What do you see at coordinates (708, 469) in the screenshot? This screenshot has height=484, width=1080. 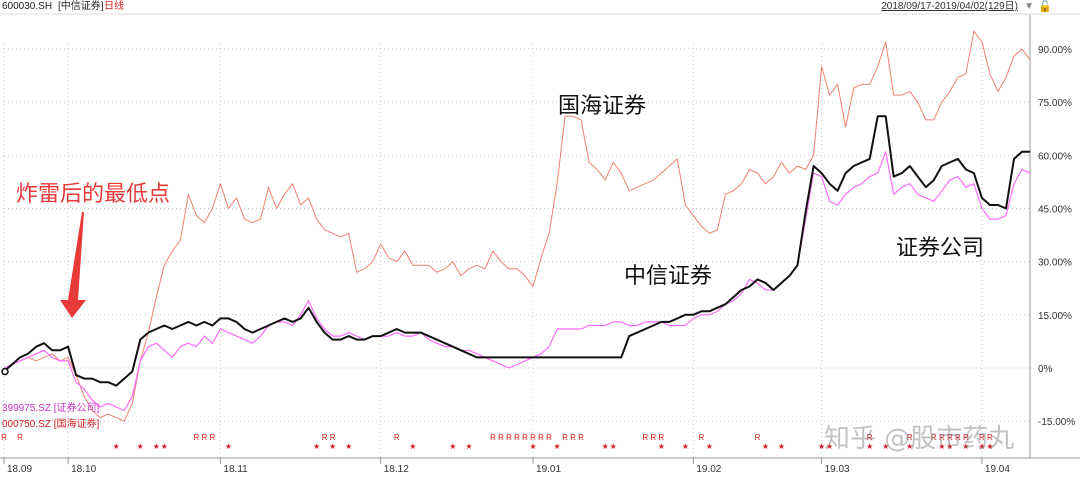 I see `x-tick-label: 19.02` at bounding box center [708, 469].